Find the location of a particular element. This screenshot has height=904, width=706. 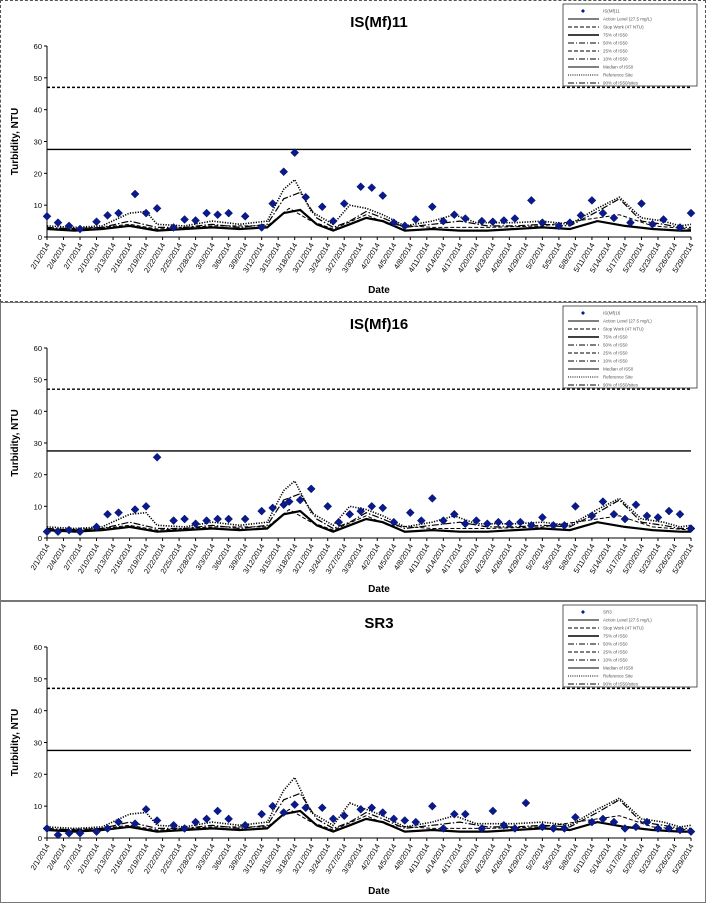

y-tick-label: 50 is located at coordinates (38, 380).